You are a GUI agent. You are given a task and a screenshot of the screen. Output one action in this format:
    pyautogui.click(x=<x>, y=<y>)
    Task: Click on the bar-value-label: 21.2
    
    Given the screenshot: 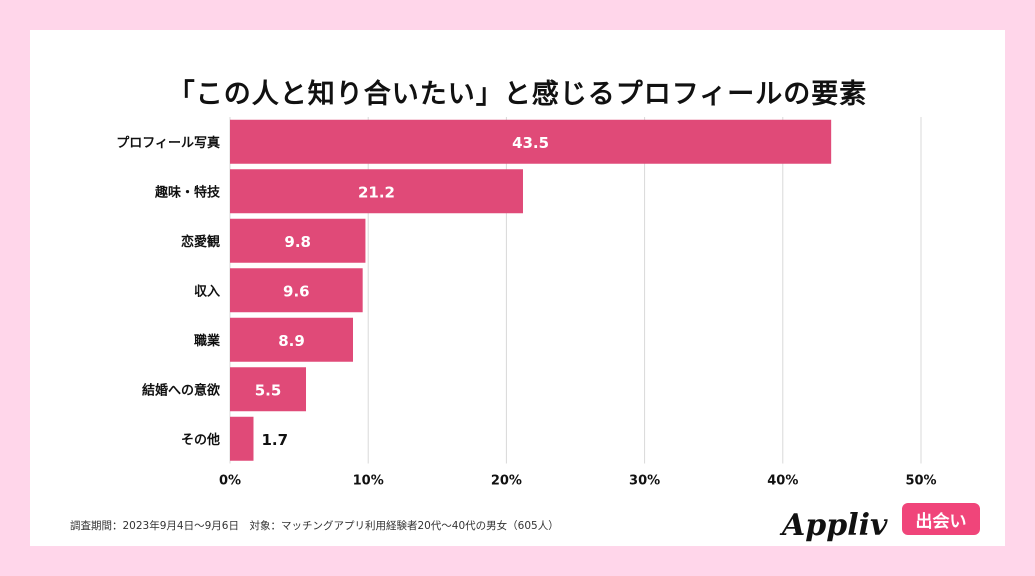 What is the action you would take?
    pyautogui.click(x=376, y=192)
    